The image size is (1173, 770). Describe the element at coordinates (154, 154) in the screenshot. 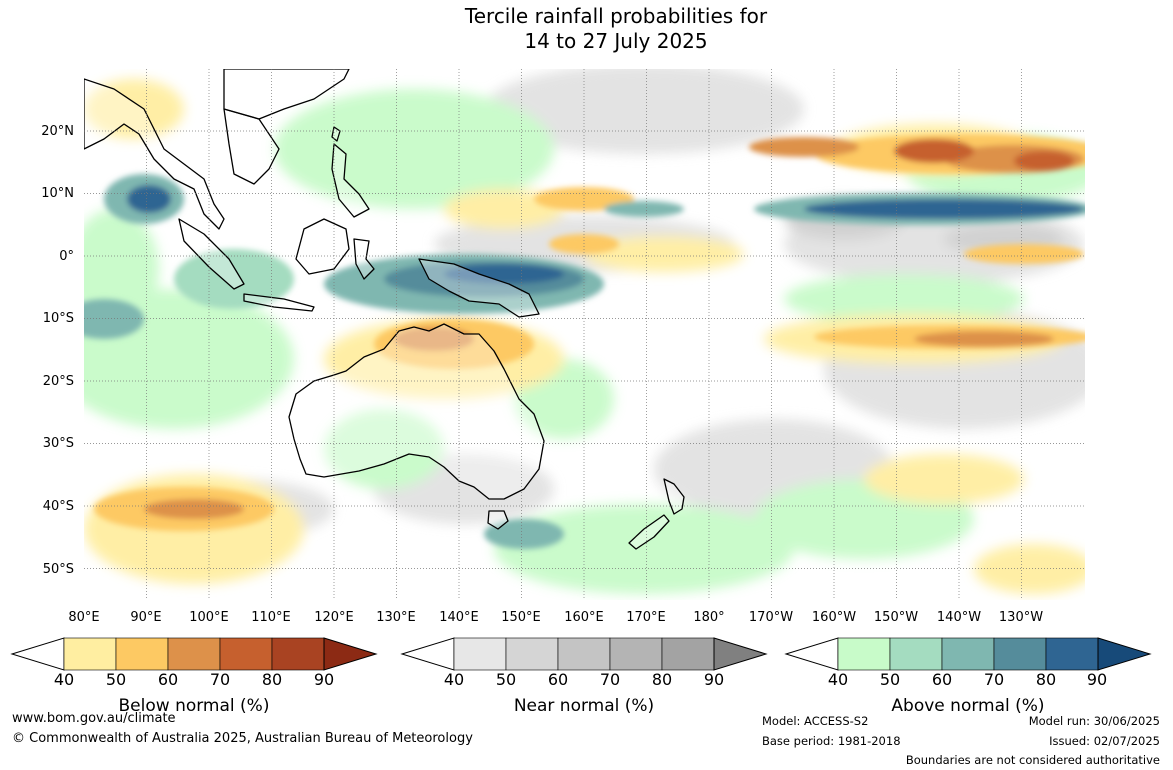

I see `asia-mainland-outline` at that location.